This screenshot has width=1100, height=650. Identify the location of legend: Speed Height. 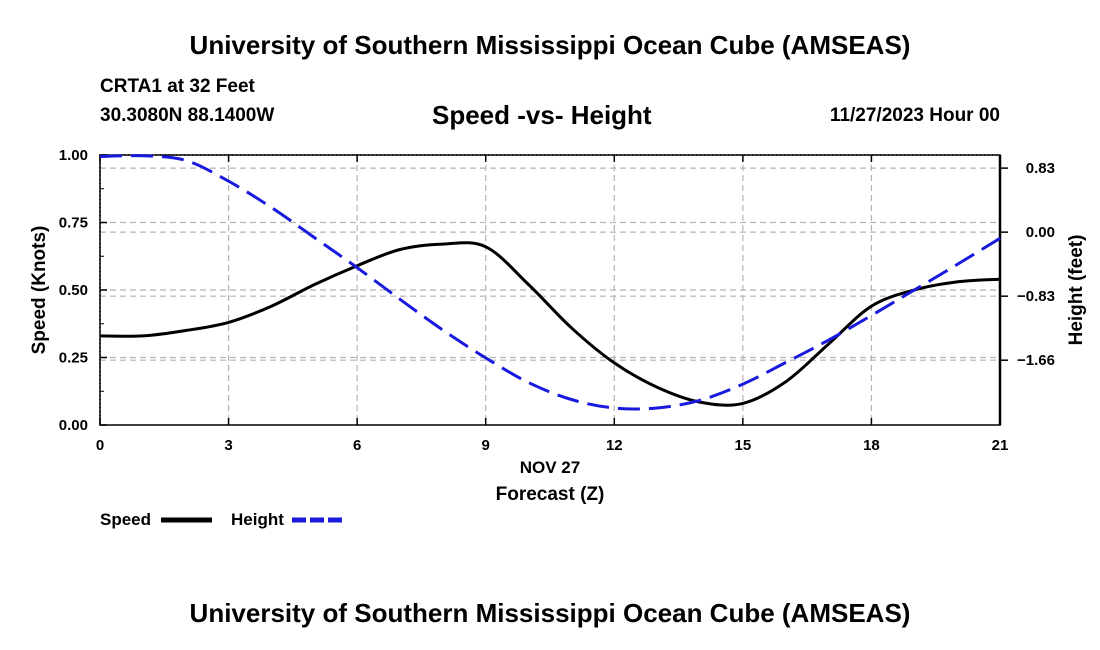
(221, 519).